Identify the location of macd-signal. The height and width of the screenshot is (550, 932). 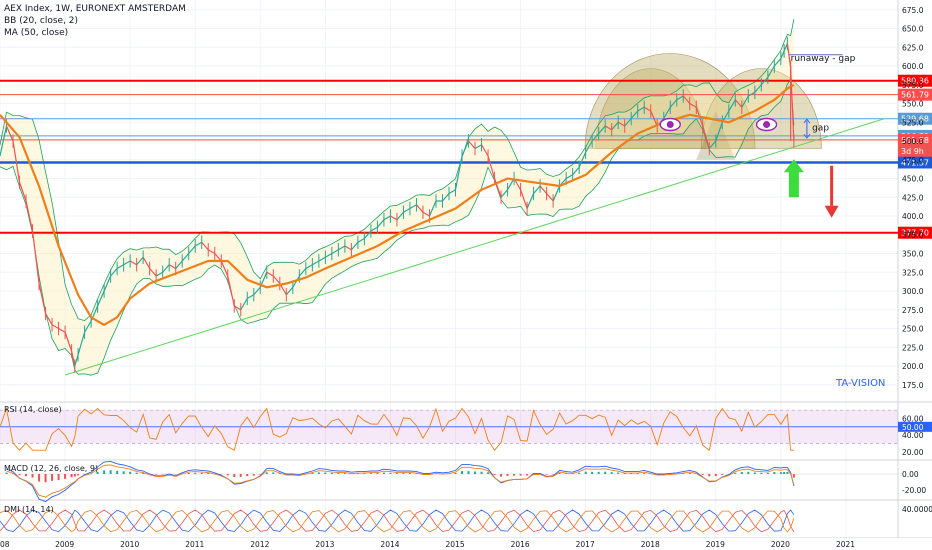
(400, 481).